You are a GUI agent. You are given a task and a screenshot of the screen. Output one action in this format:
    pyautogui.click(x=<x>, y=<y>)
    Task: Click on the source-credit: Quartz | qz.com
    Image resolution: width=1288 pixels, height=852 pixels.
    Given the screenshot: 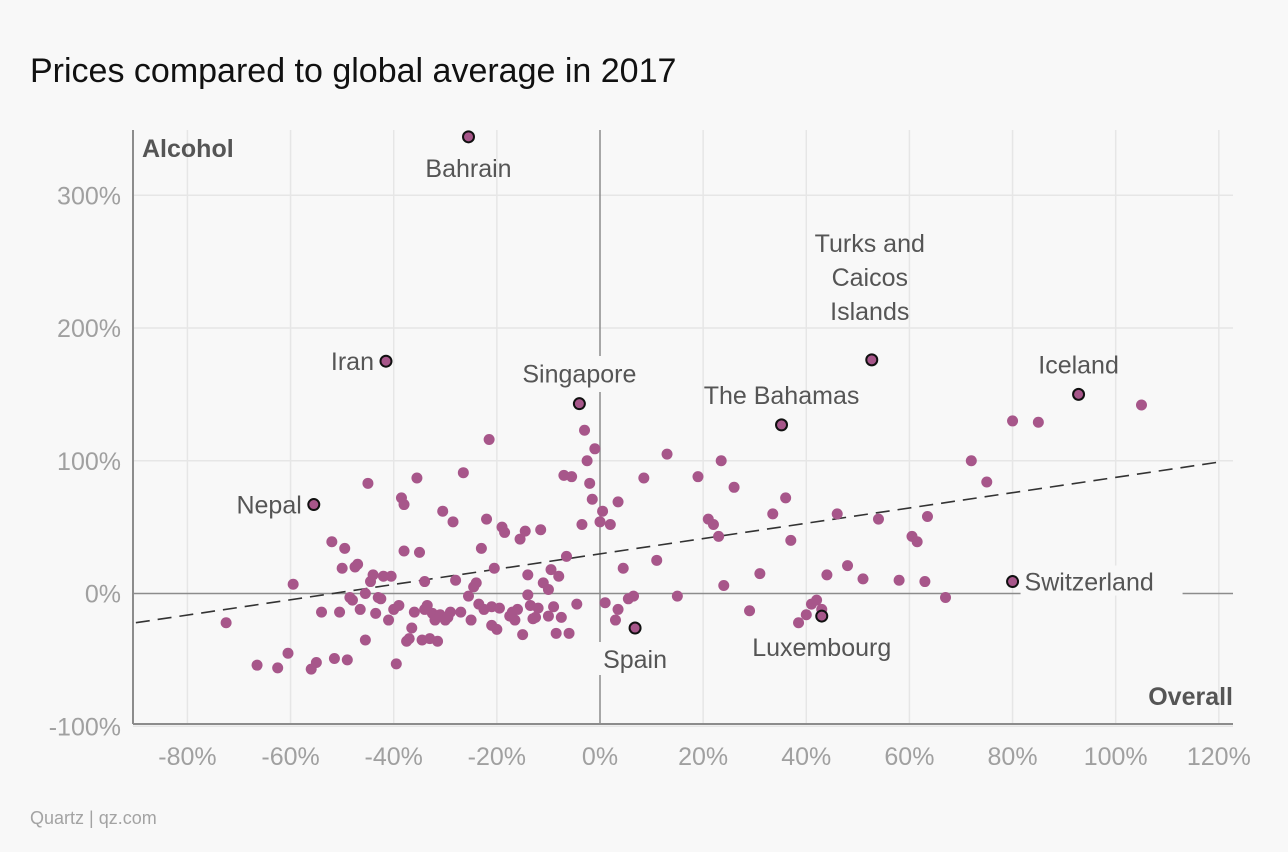 What is the action you would take?
    pyautogui.click(x=93, y=818)
    